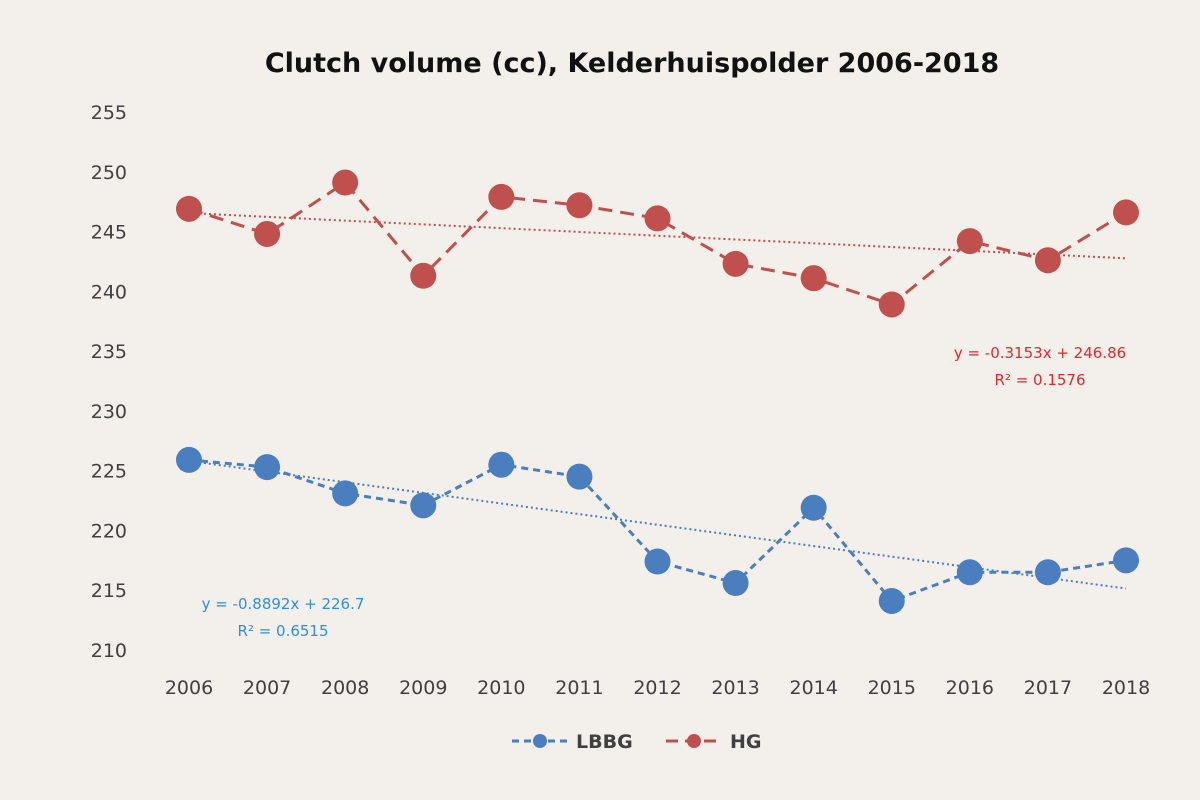  I want to click on x-tick-label: 2009, so click(423, 688).